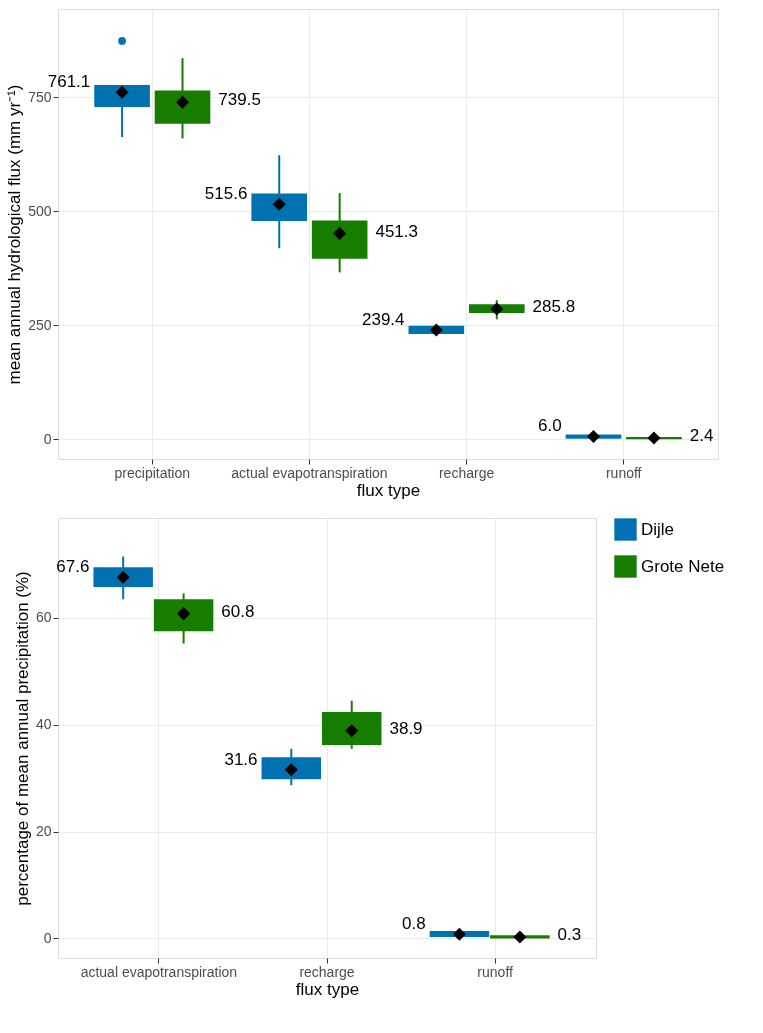 The width and height of the screenshot is (763, 1033). I want to click on y-axis-title: mean annual hydrological flux (mm yr⁻¹), so click(15, 234).